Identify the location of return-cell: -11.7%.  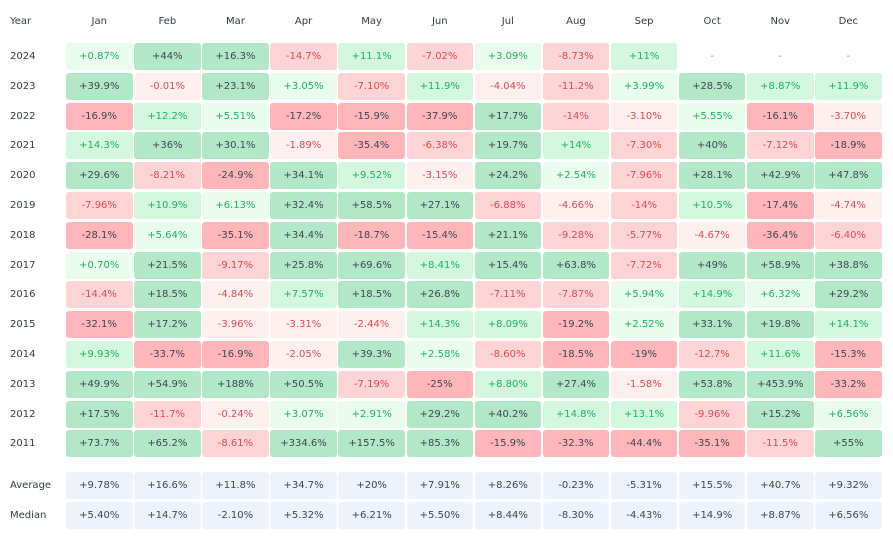
(167, 414).